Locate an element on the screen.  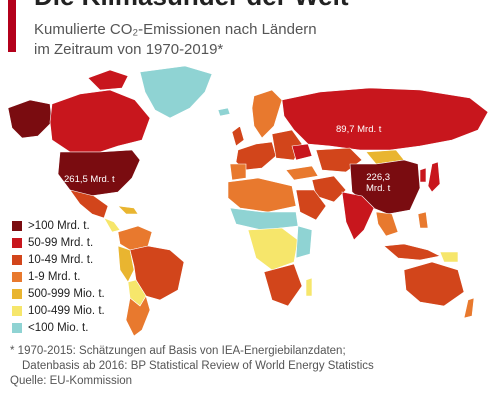
region-madagascar is located at coordinates (309, 287).